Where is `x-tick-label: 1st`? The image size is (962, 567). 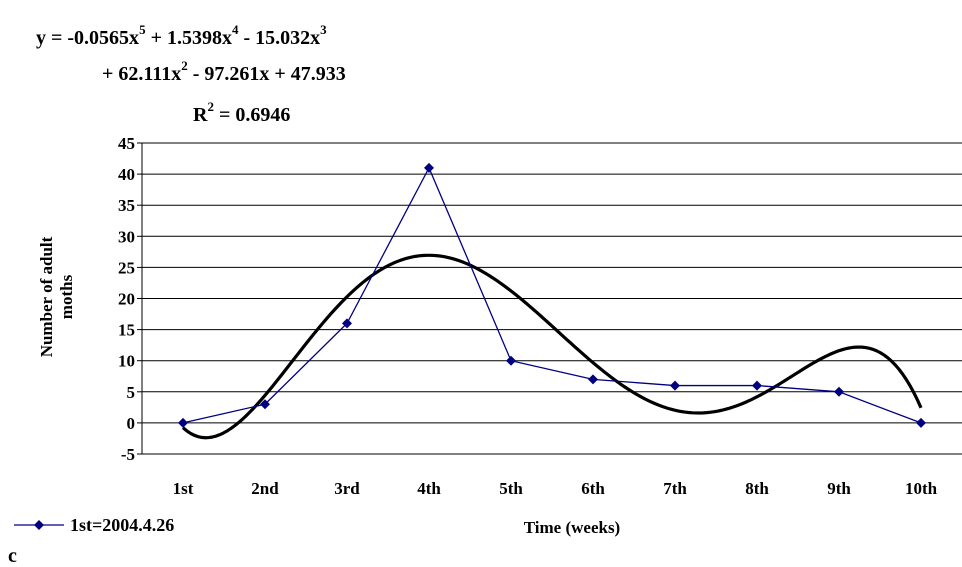
x-tick-label: 1st is located at coordinates (183, 488).